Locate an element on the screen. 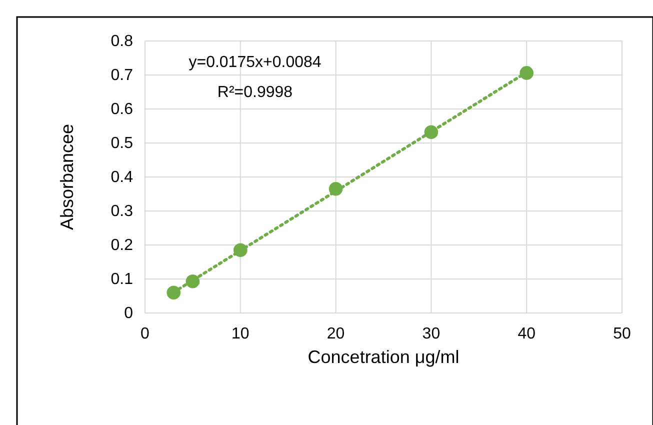  y-tick-label: 0.7 is located at coordinates (122, 75).